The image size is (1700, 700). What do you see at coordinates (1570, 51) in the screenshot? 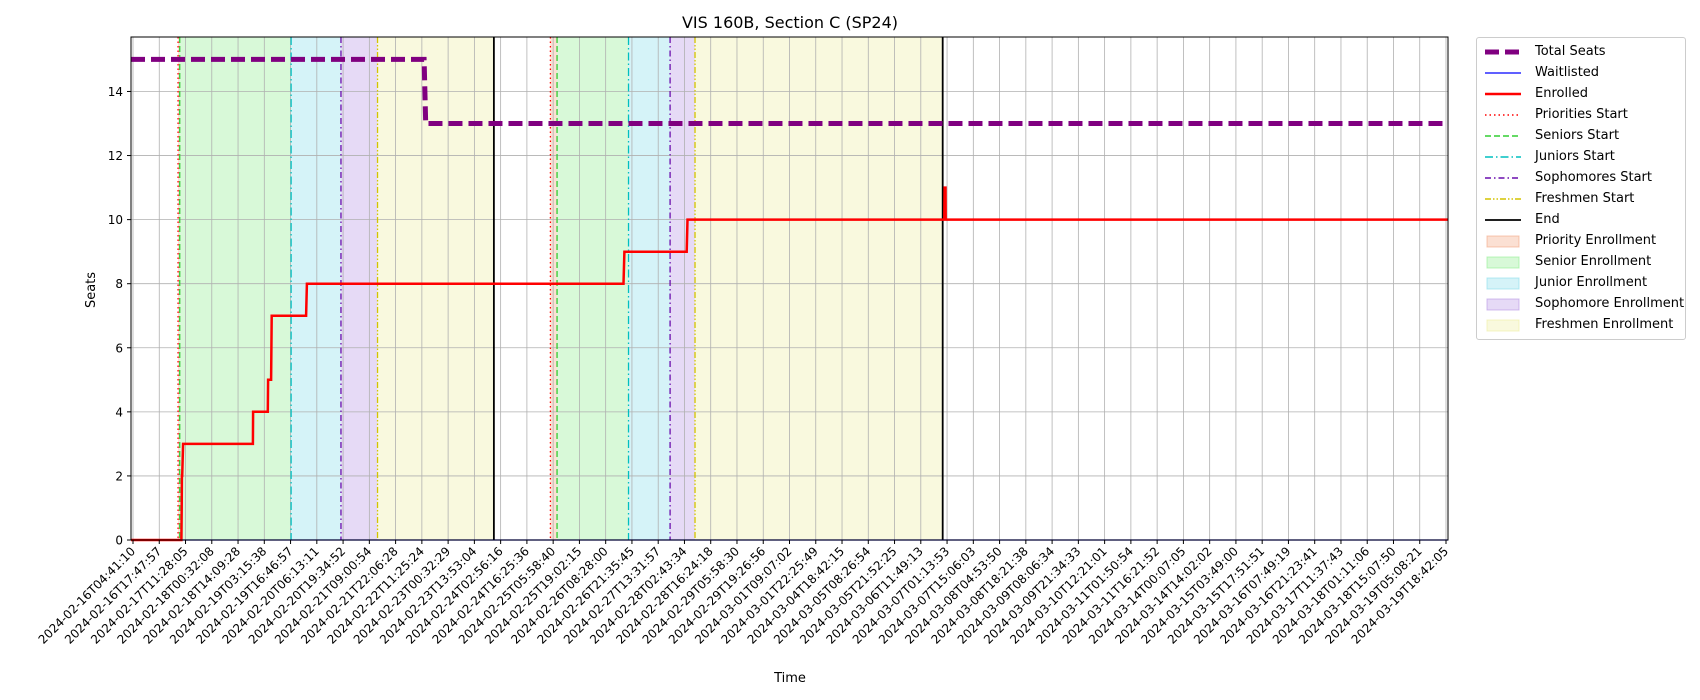
I see `legend-label: Total Seats` at bounding box center [1570, 51].